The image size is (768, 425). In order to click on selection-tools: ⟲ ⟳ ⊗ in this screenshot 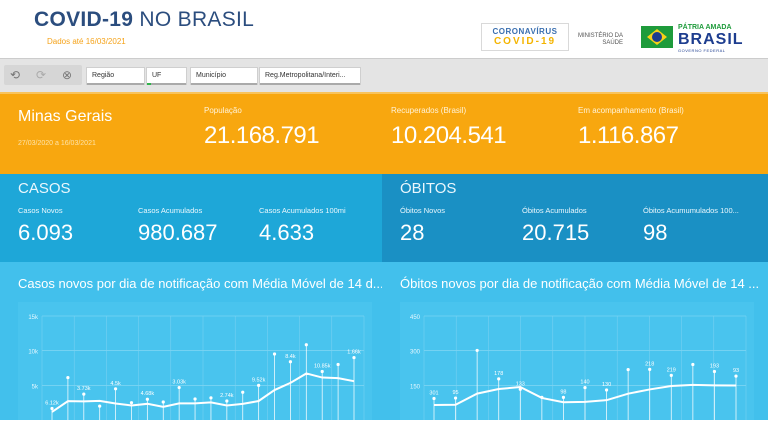, I will do `click(43, 75)`.